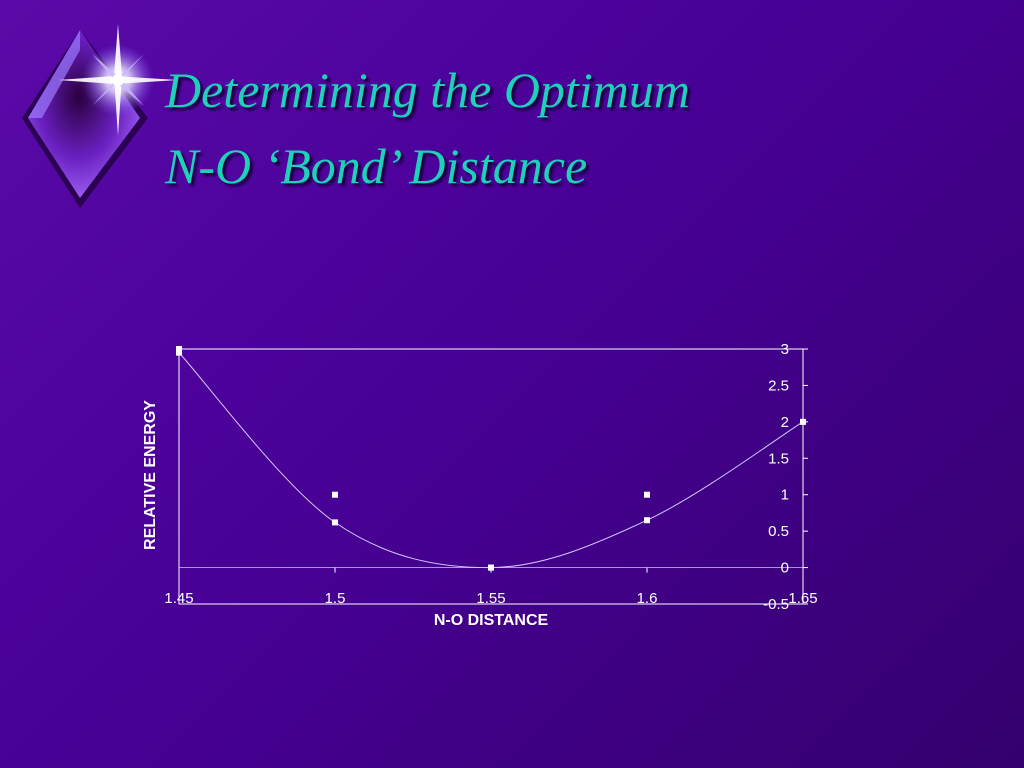 This screenshot has width=1024, height=768. I want to click on slide-title-line-1: Determining the Optimum, so click(427, 90).